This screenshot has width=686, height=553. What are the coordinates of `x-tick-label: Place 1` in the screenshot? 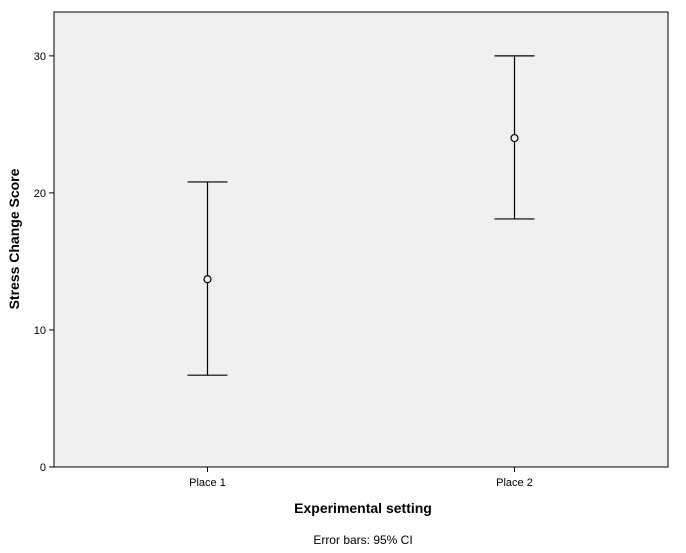 It's located at (207, 483).